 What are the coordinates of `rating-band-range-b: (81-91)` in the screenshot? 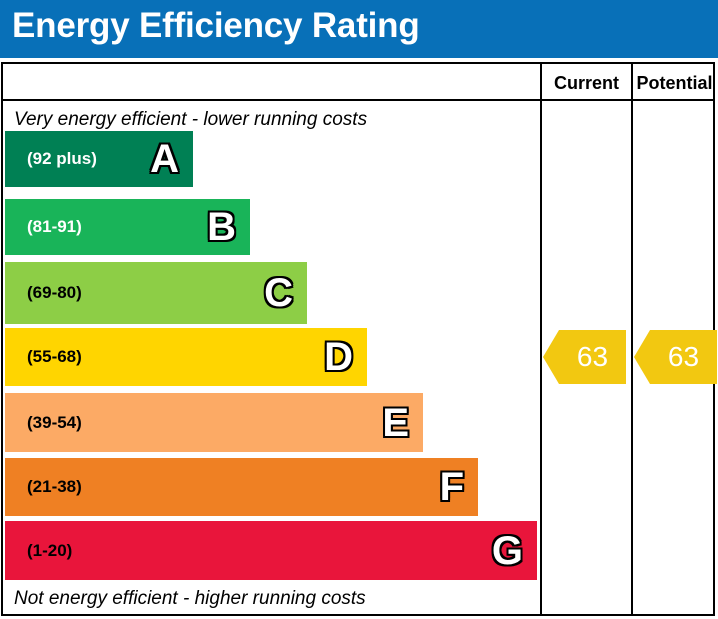 It's located at (54, 226).